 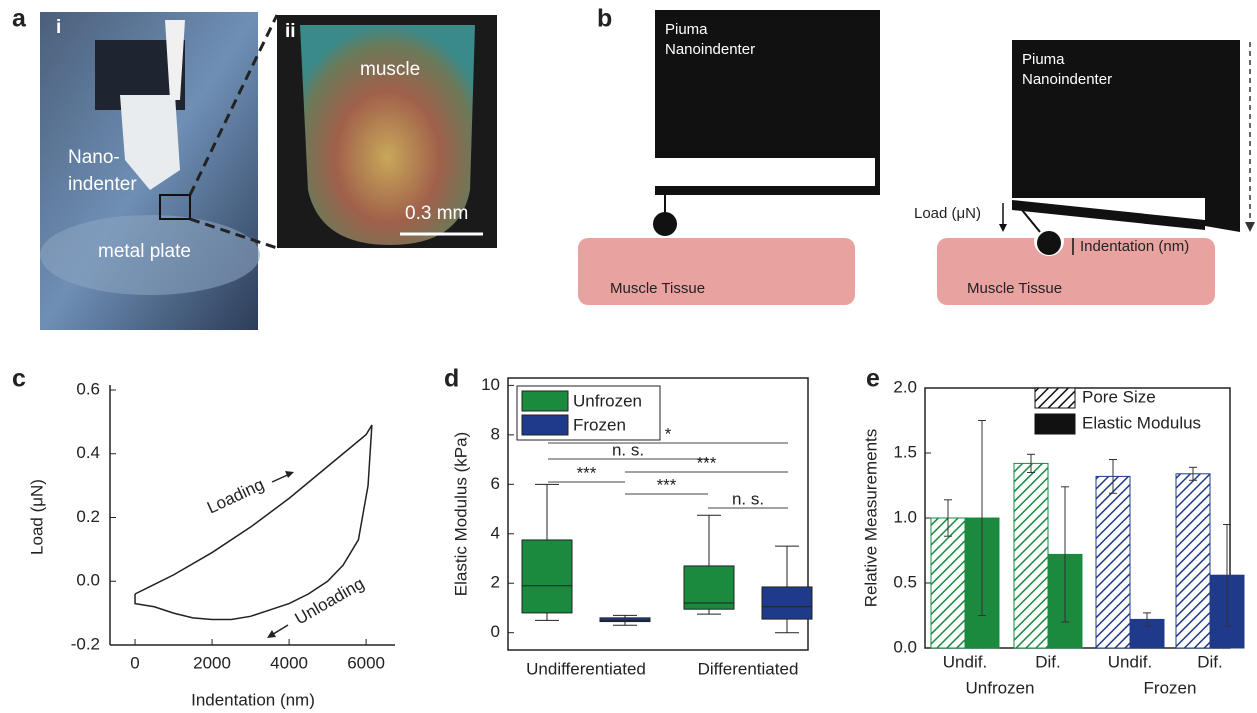 What do you see at coordinates (36, 517) in the screenshot?
I see `y-axis-label: Load (μN)` at bounding box center [36, 517].